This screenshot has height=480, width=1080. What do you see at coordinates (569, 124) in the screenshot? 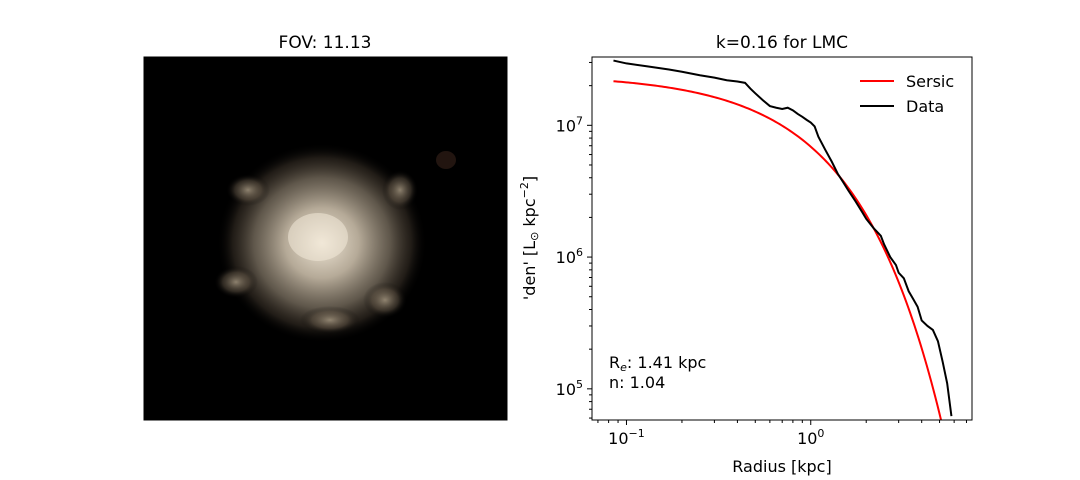
I see `y-tick-label: 10⁷` at bounding box center [569, 124].